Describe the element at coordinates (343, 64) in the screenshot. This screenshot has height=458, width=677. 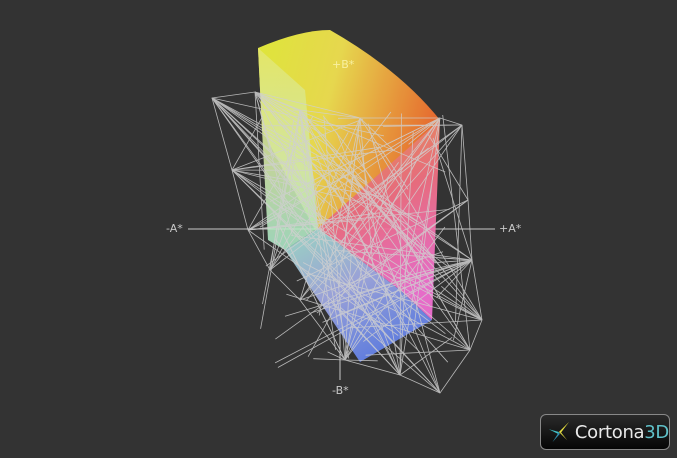
I see `axis-label-plus-b: +B*` at that location.